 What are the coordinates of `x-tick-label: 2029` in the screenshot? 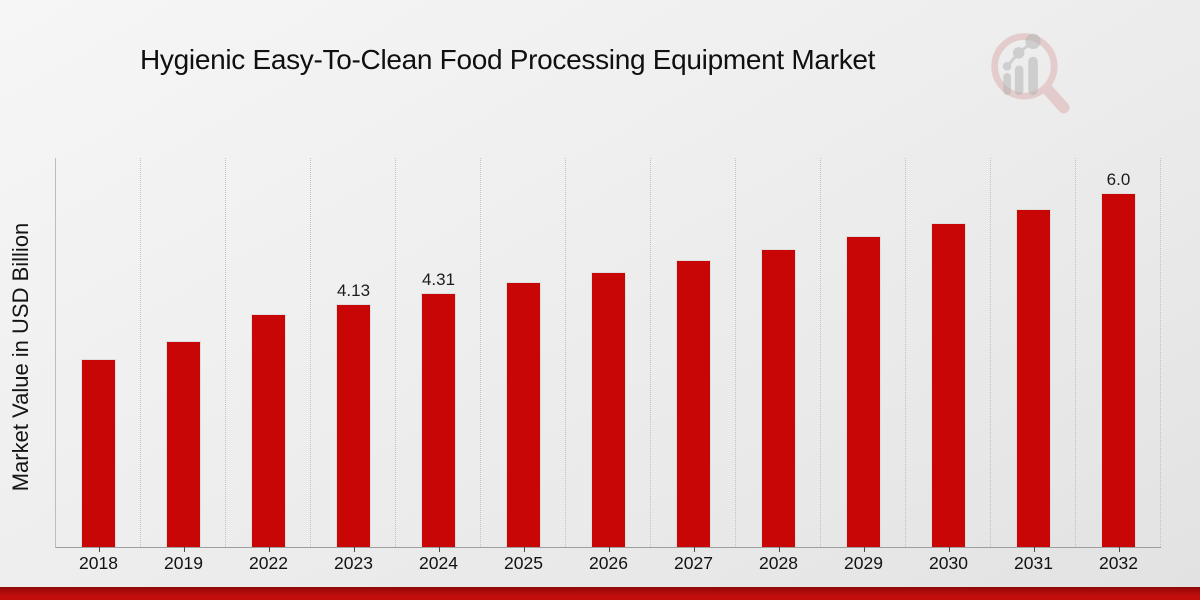 It's located at (863, 563).